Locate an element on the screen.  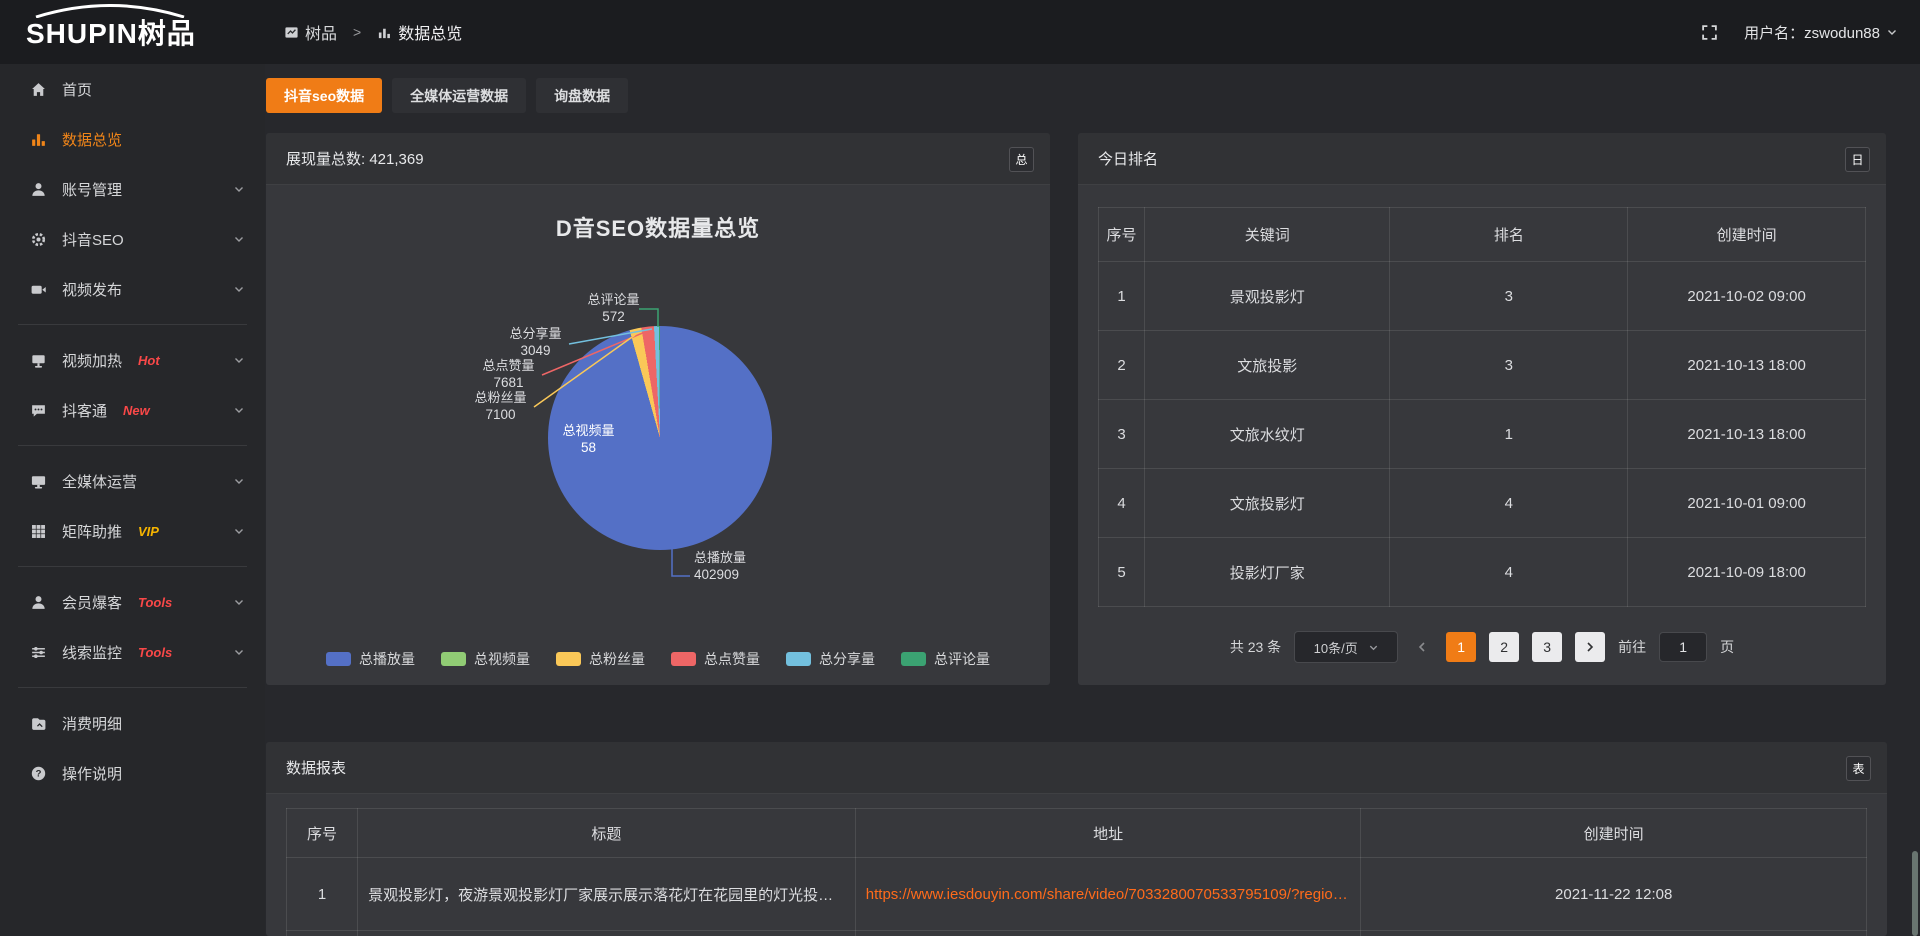
scrollbar-thumb is located at coordinates (1915, 893).